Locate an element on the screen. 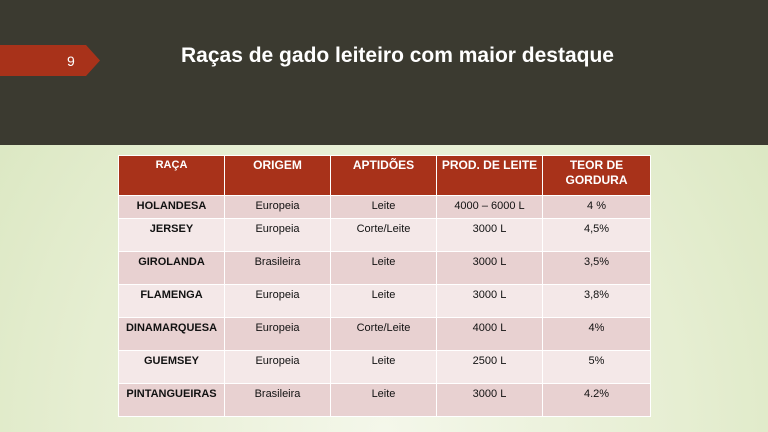 This screenshot has width=768, height=432. cell-milk-production: 4000 L is located at coordinates (489, 334).